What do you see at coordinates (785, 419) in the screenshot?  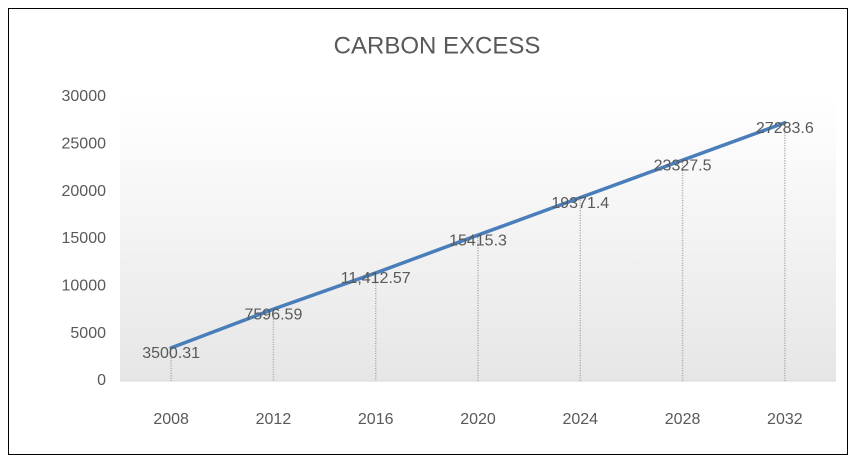 I see `x-tick-label: 2032` at bounding box center [785, 419].